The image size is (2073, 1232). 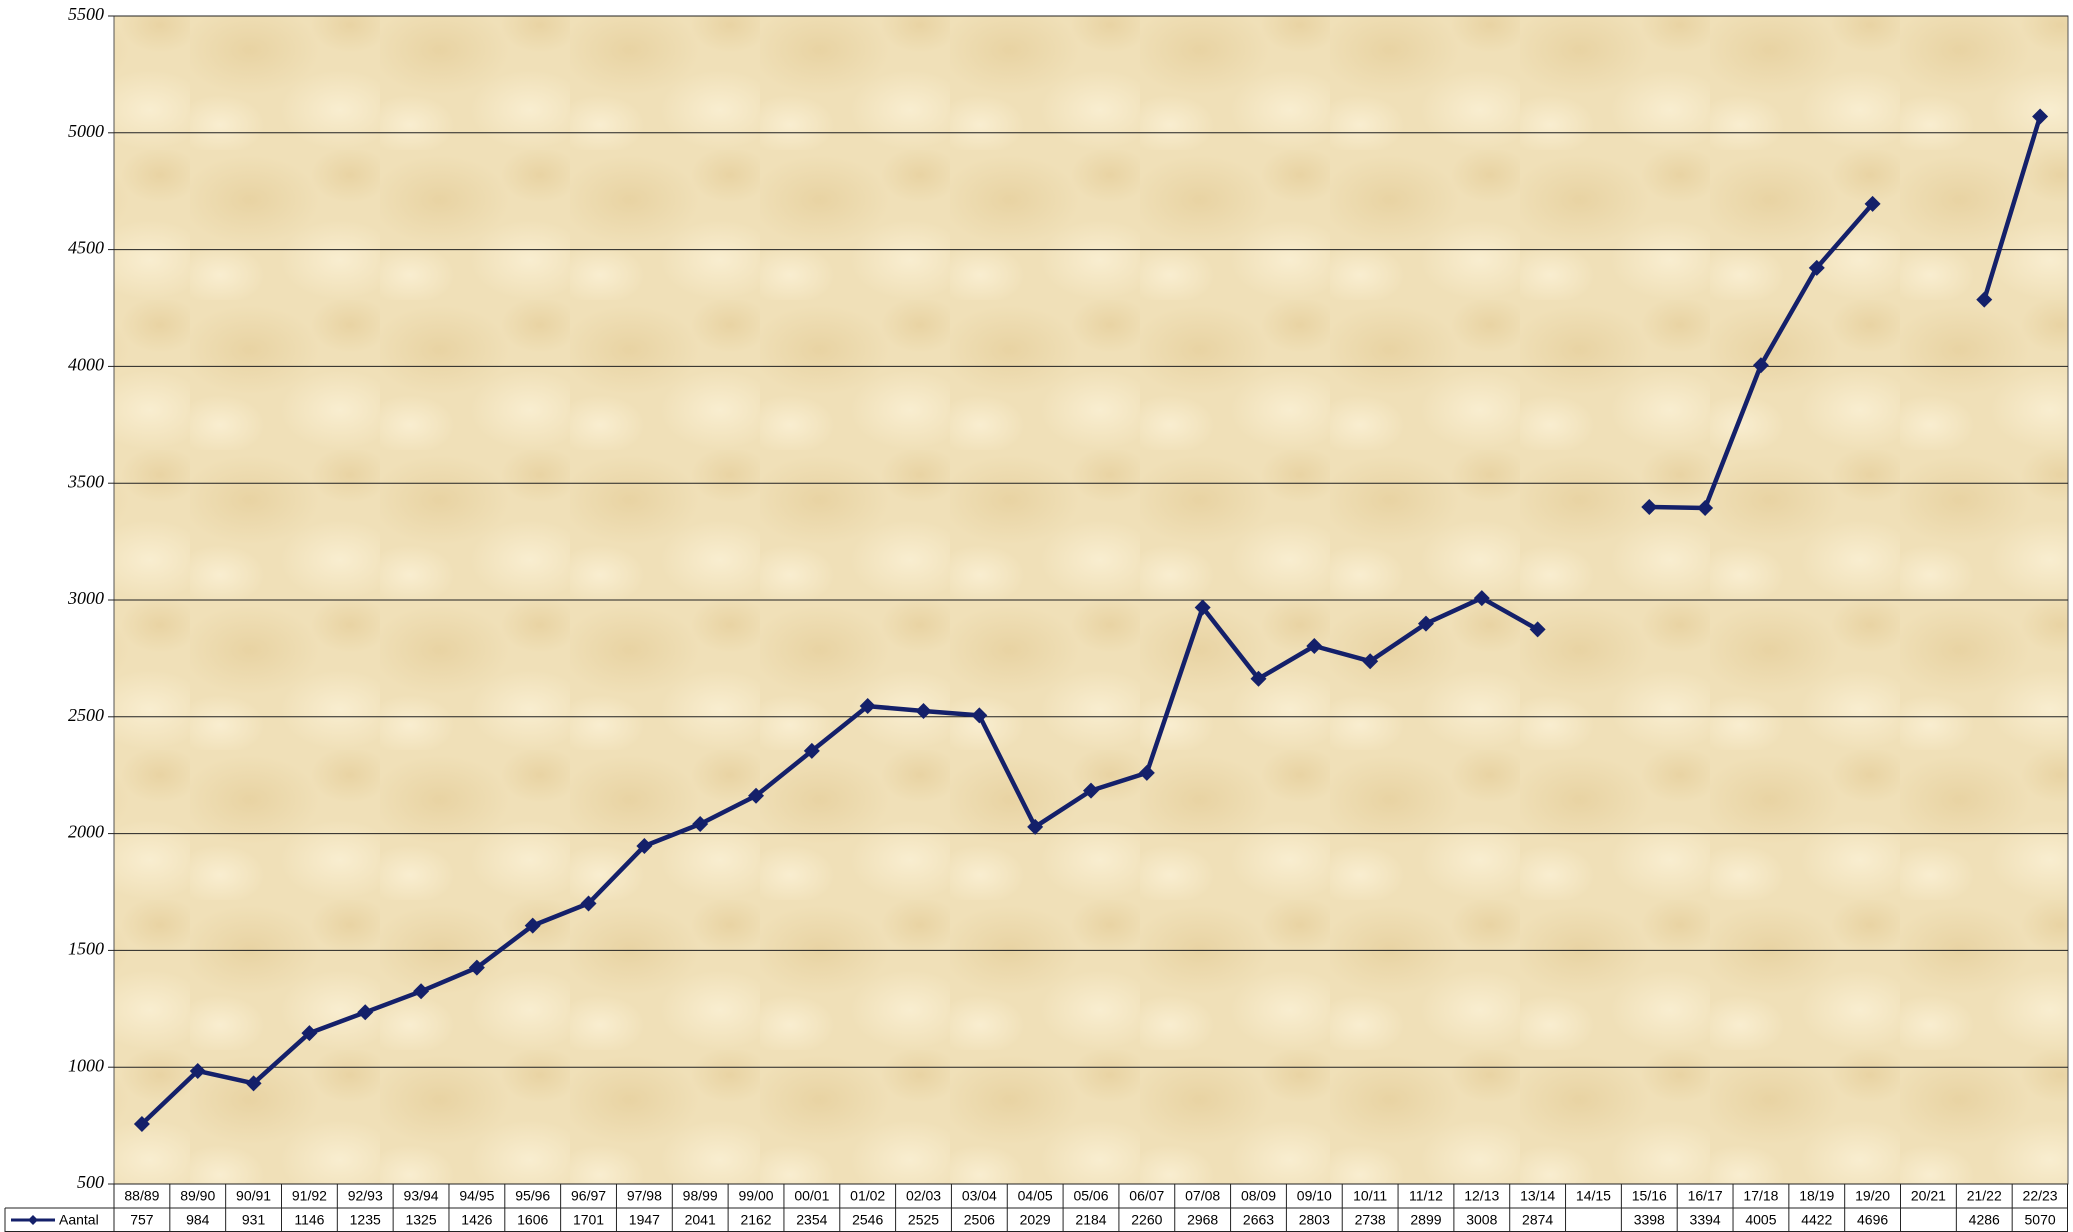 I want to click on table-value: 2041, so click(x=700, y=1220).